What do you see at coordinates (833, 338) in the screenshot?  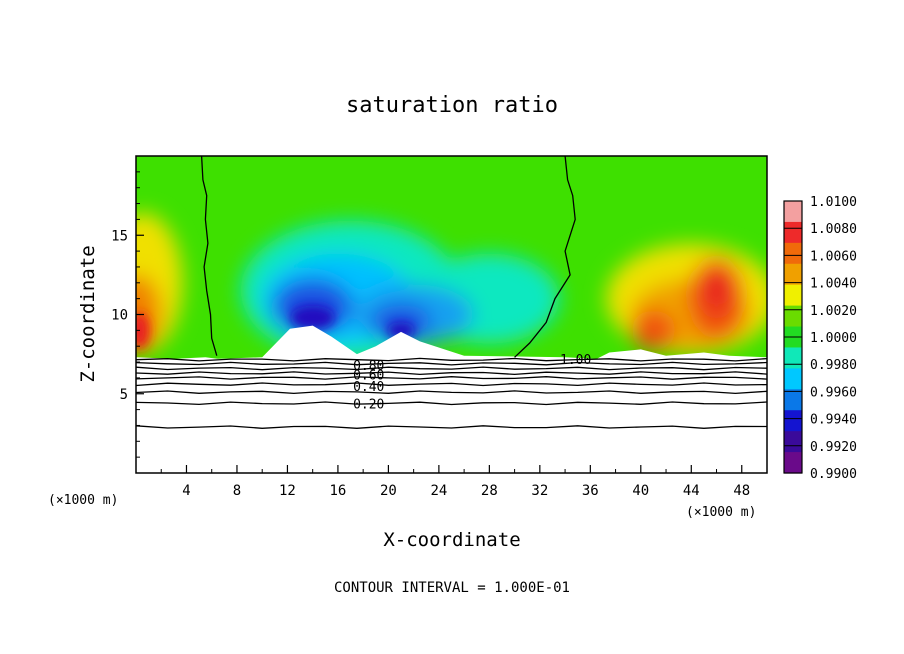 I see `colorbar-label: 1.0000` at bounding box center [833, 338].